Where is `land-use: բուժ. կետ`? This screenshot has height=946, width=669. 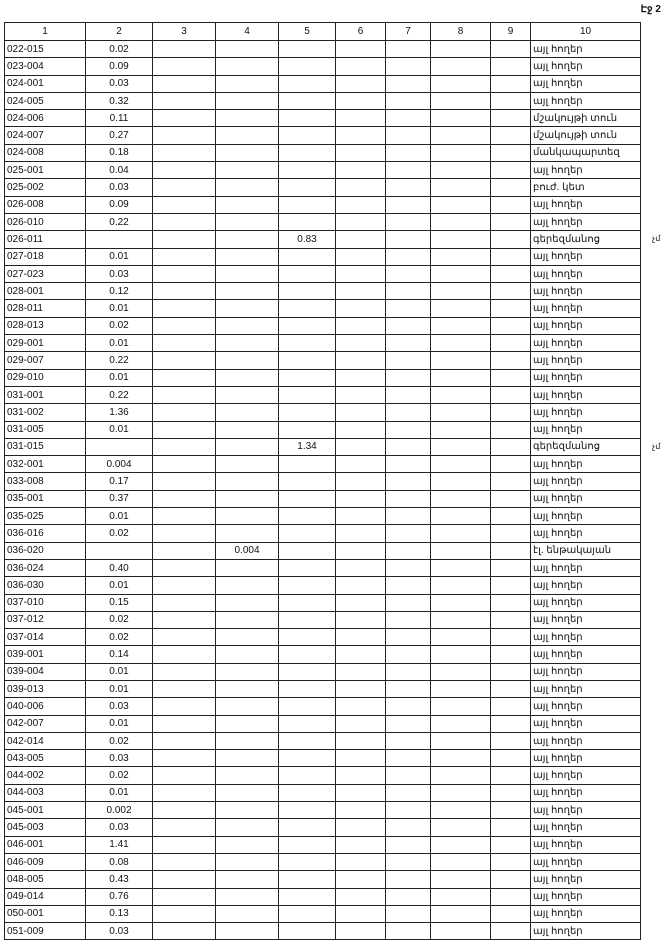
land-use: բուժ. կետ is located at coordinates (585, 187).